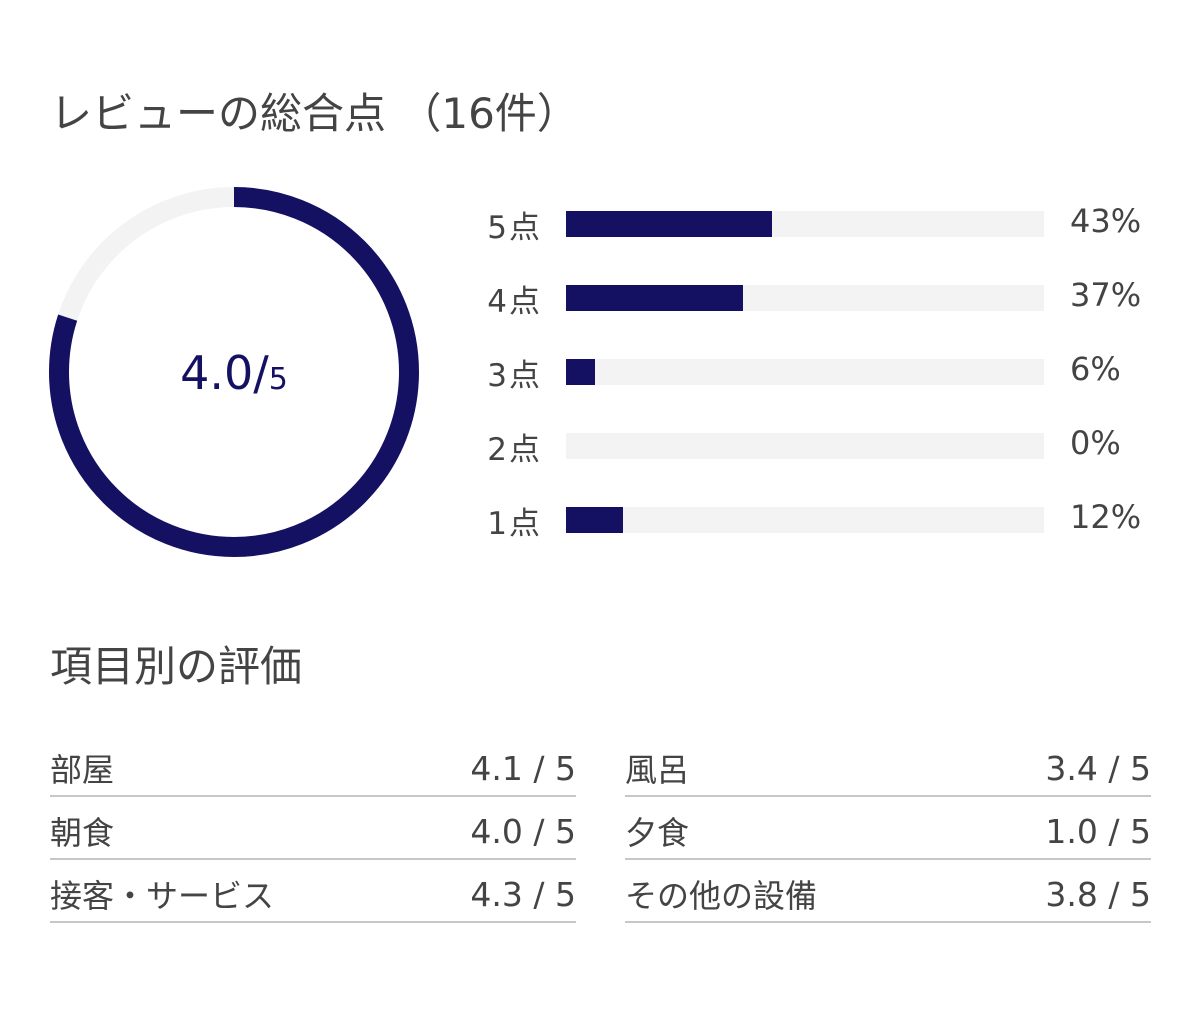 The image size is (1200, 1021). I want to click on category-ratings-right: 風呂 3.4 / 5 夕食 1.0 / 5 その他の設備 3.8 / 5, so click(888, 829).